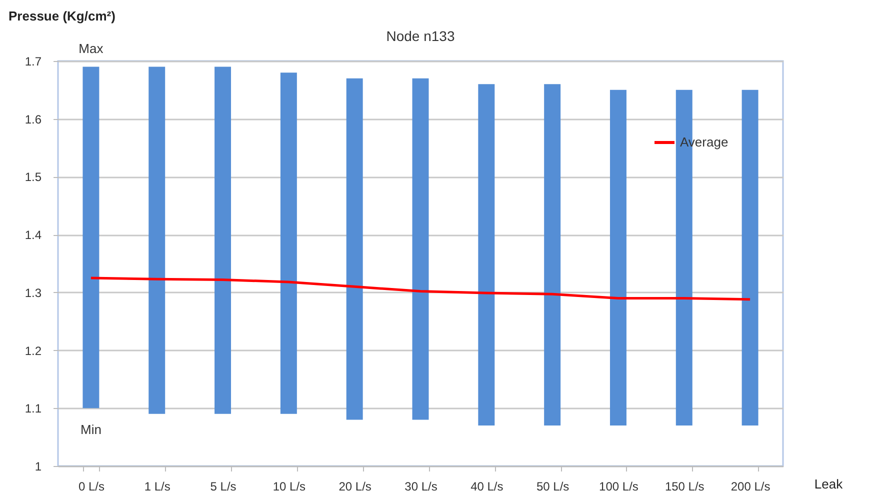 The height and width of the screenshot is (504, 885). What do you see at coordinates (33, 61) in the screenshot?
I see `y-tick-label: 1.7` at bounding box center [33, 61].